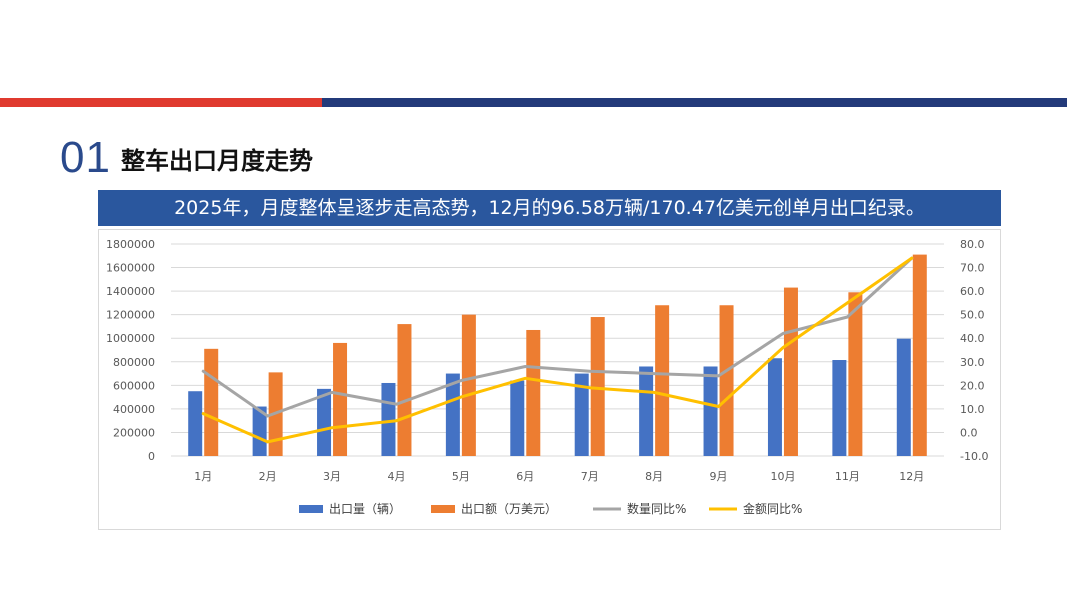  I want to click on section-number: 01, so click(85, 157).